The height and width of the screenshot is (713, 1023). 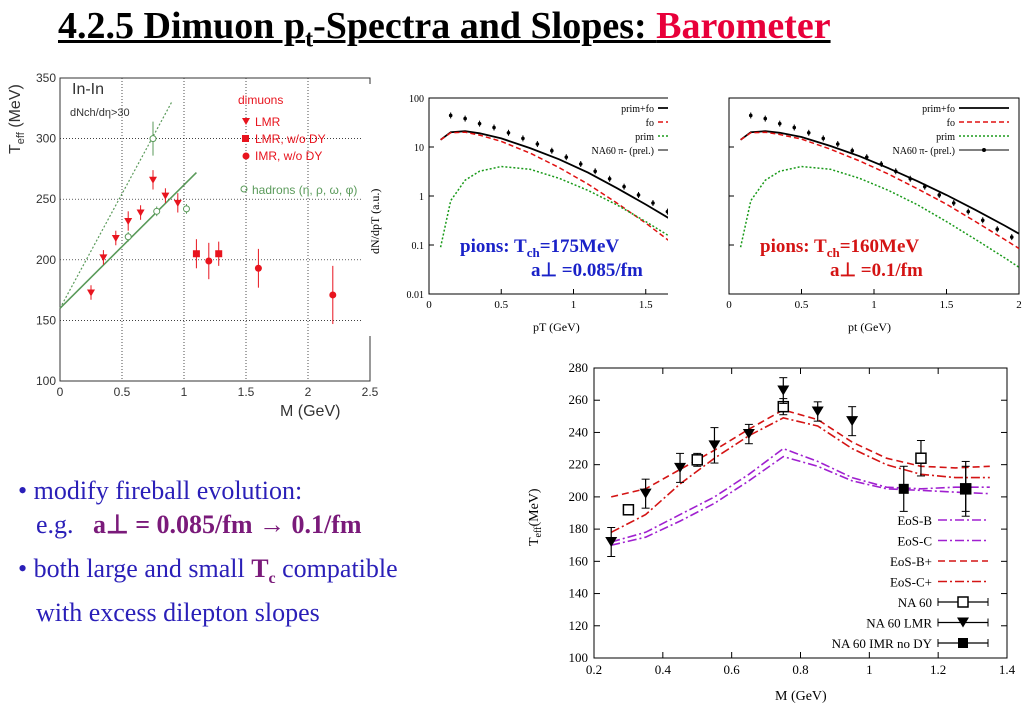 What do you see at coordinates (288, 156) in the screenshot?
I see `chart1-legend-item: IMR, w/o DY` at bounding box center [288, 156].